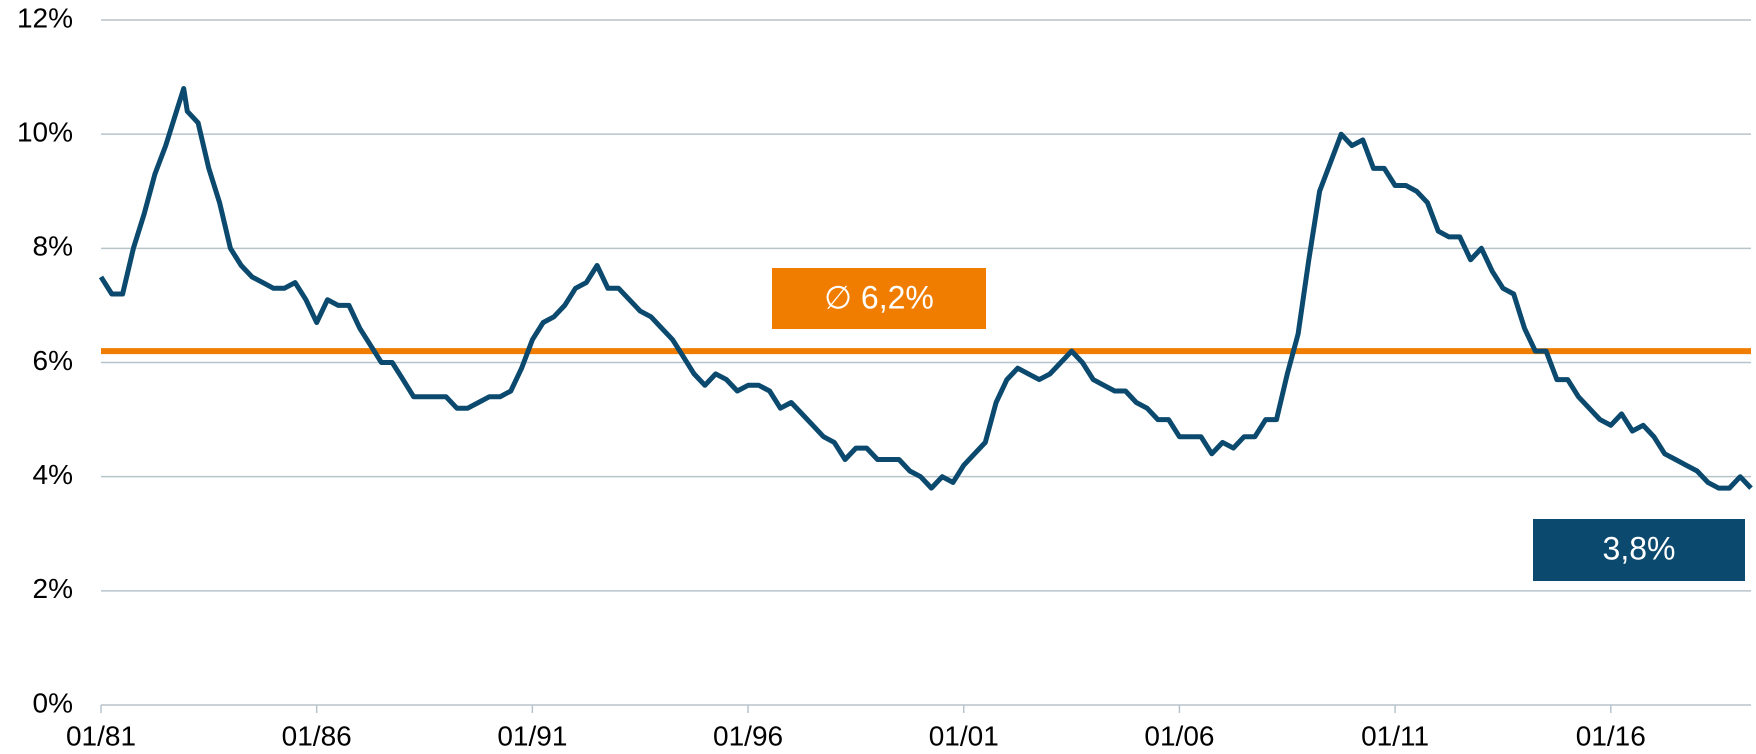  I want to click on end-label-box, so click(1639, 550).